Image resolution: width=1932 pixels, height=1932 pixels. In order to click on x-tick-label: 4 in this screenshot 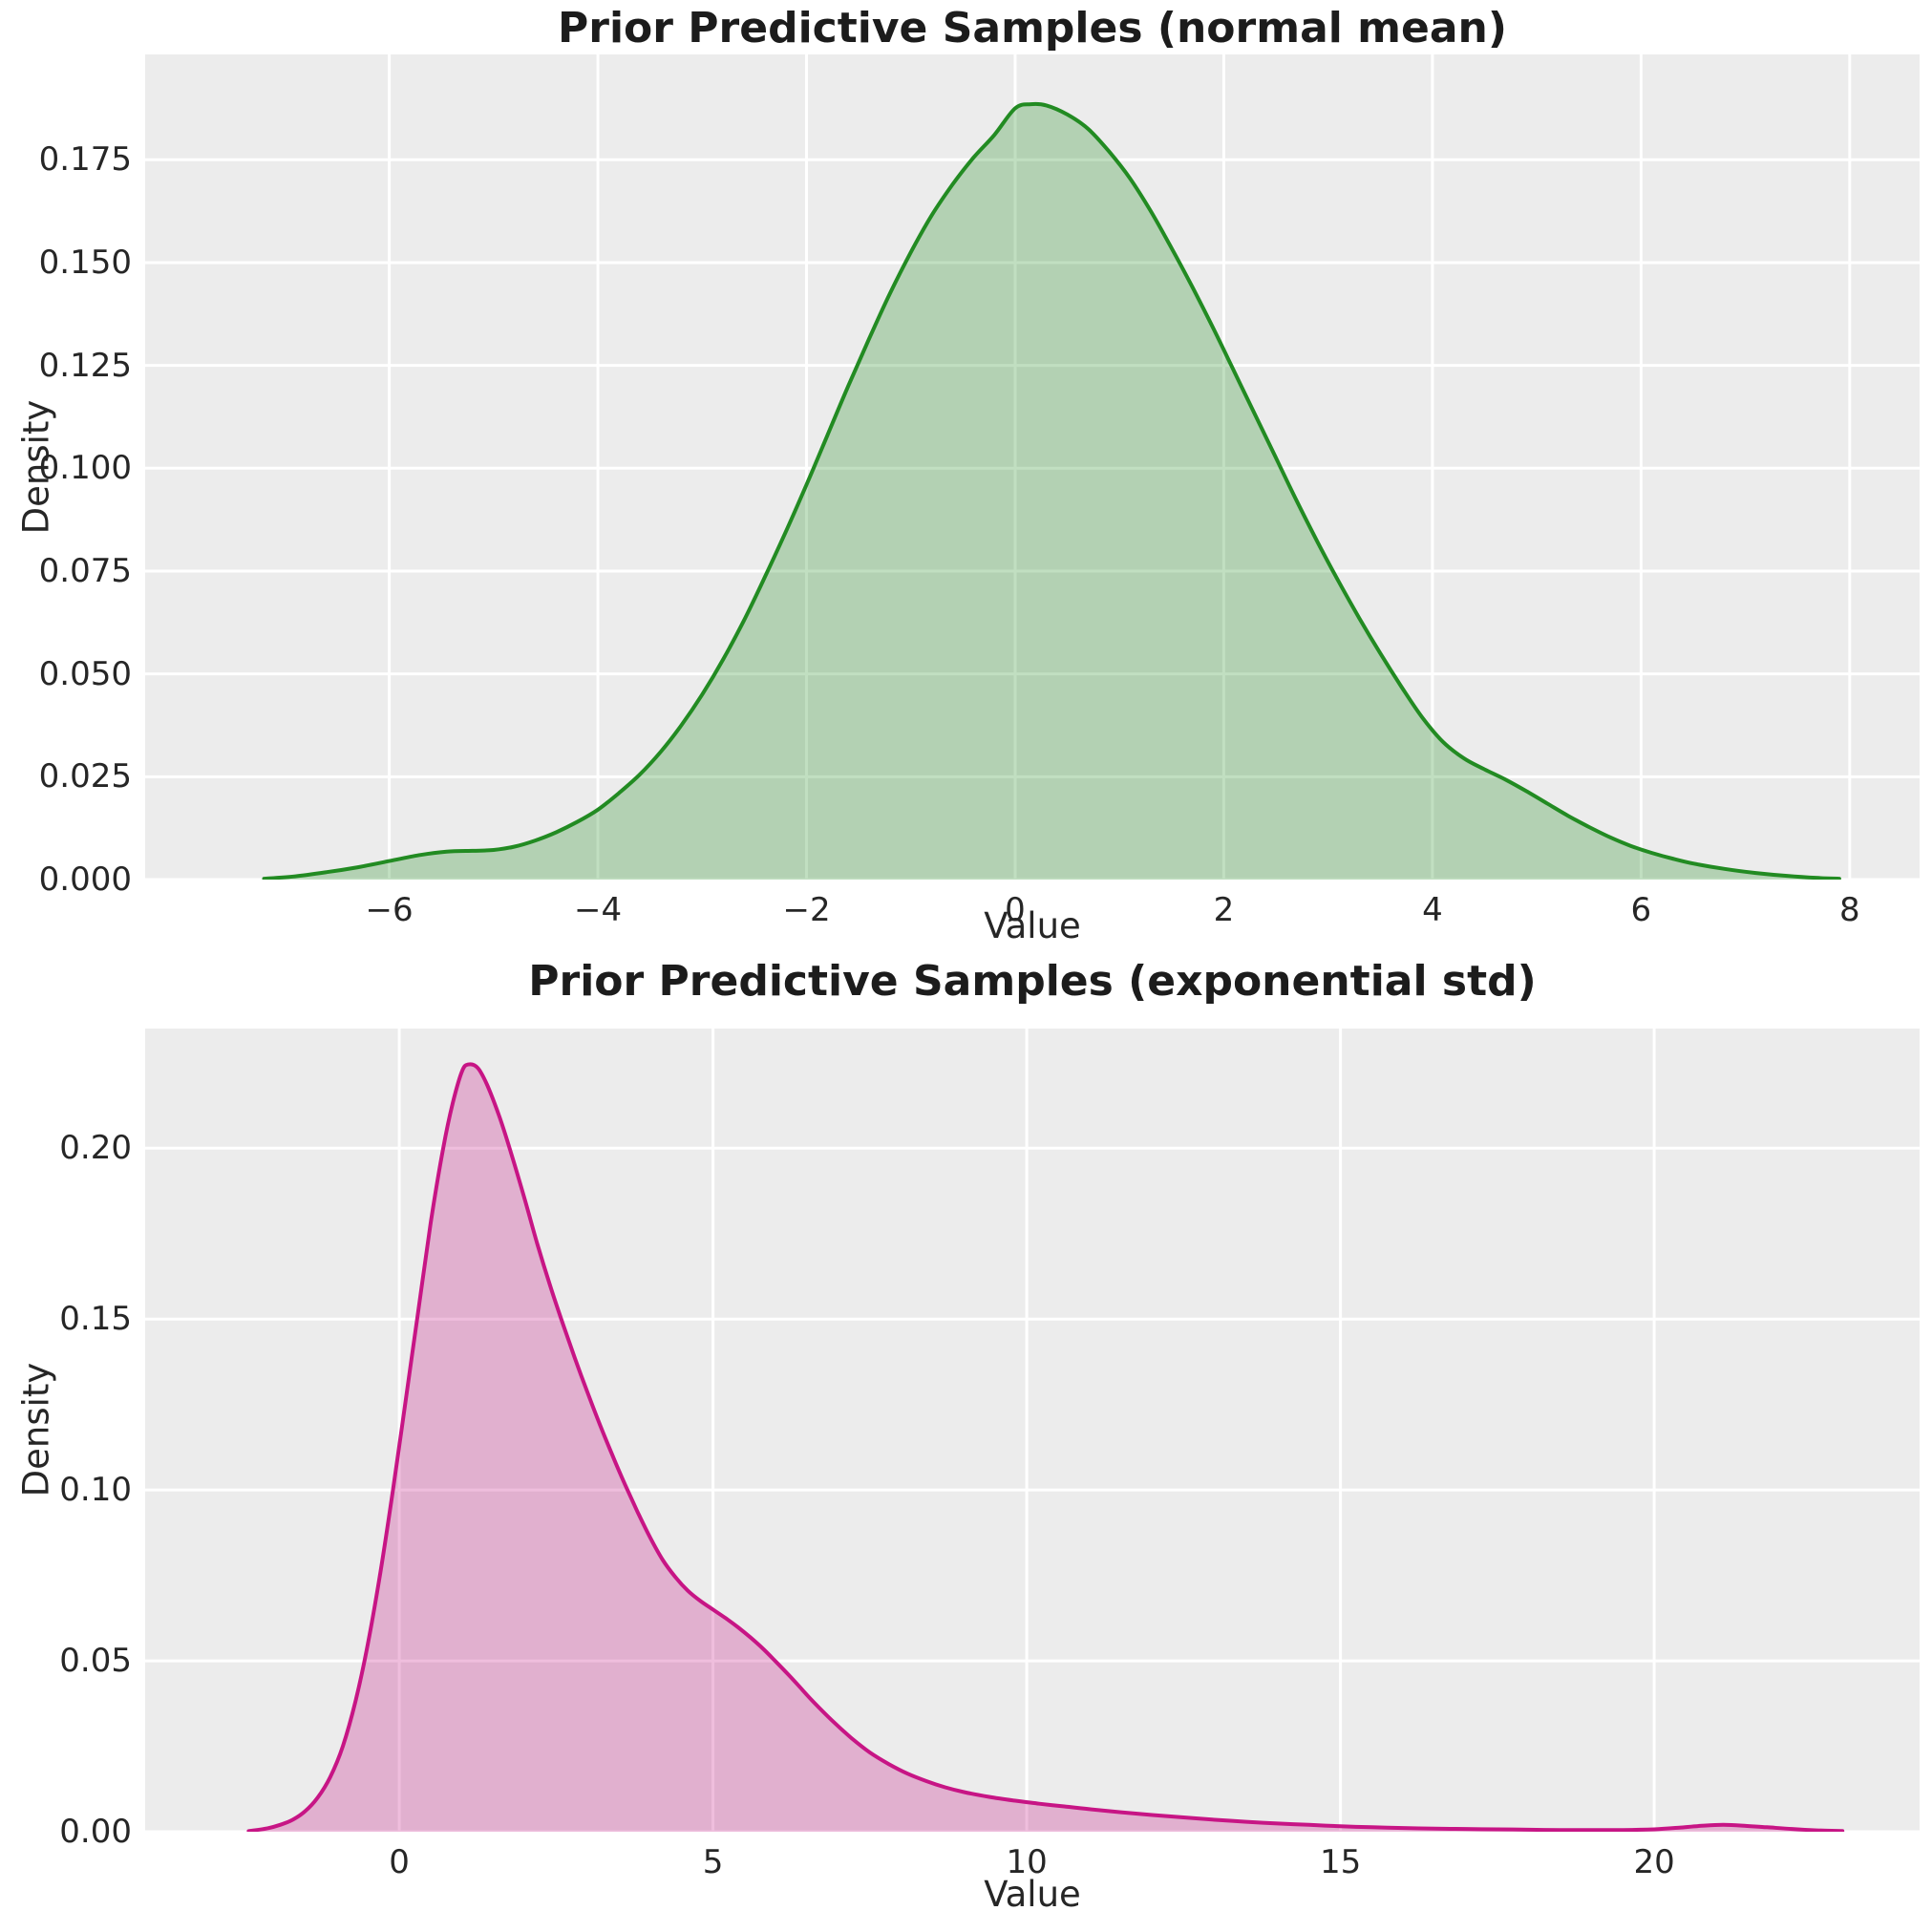, I will do `click(1432, 910)`.